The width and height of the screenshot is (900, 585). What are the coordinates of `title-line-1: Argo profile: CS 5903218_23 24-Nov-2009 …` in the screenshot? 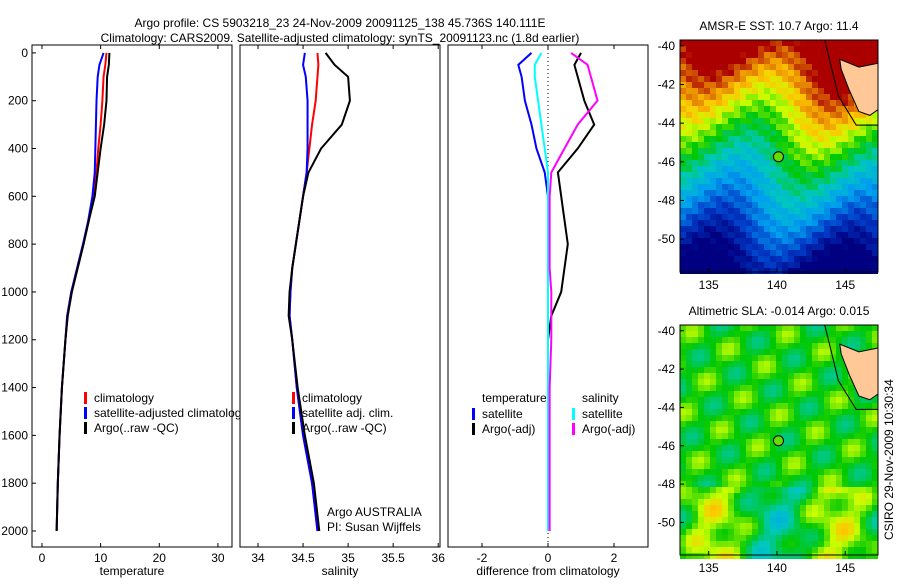 It's located at (340, 23).